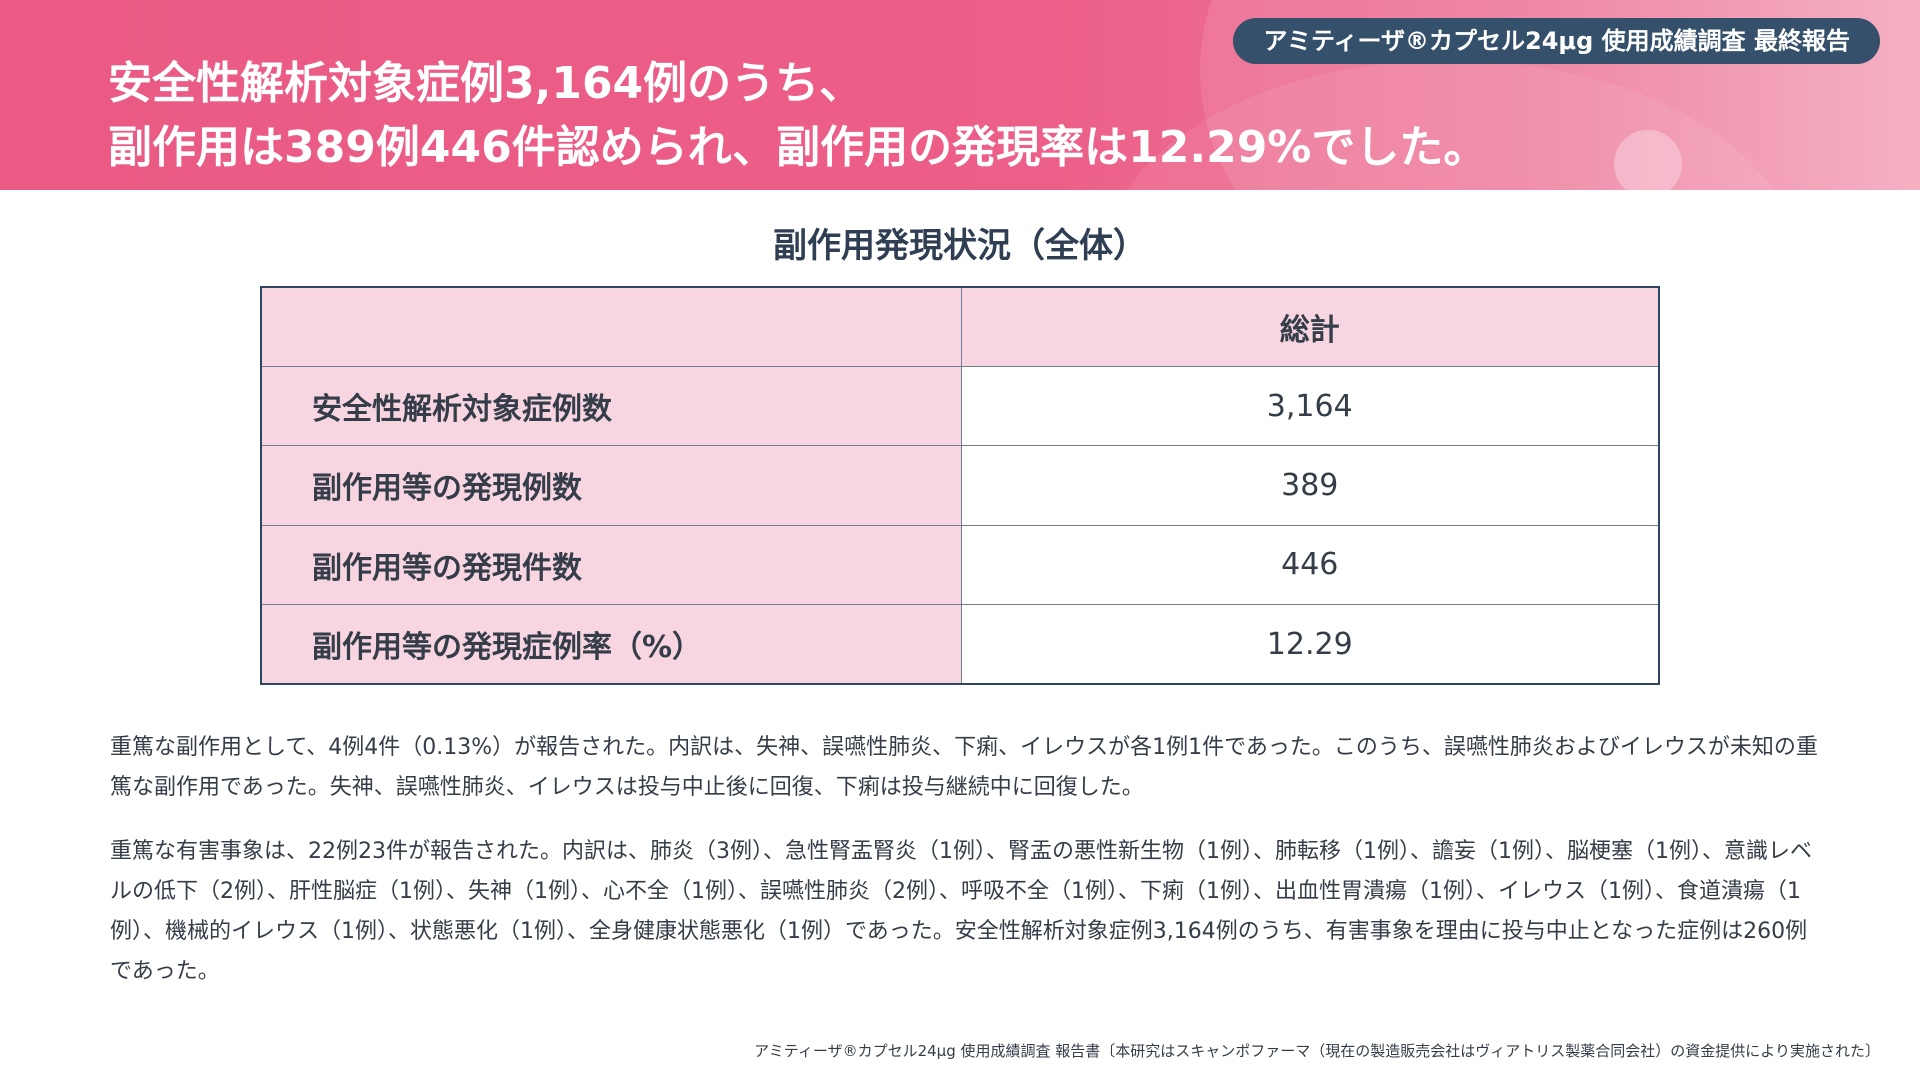 This screenshot has height=1080, width=1920. I want to click on row-value: 446, so click(1310, 565).